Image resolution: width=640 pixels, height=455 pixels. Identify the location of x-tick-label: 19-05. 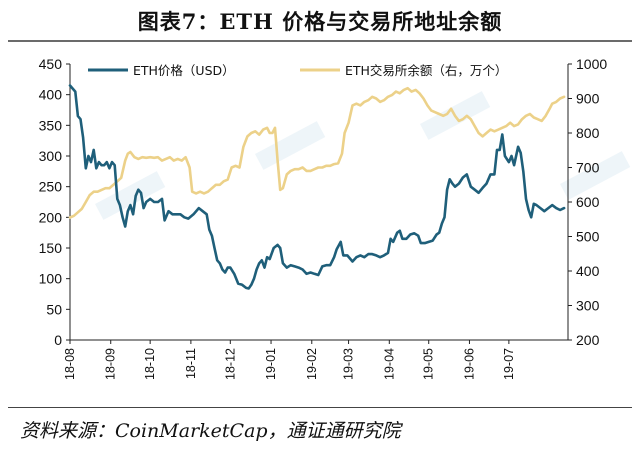
(429, 364).